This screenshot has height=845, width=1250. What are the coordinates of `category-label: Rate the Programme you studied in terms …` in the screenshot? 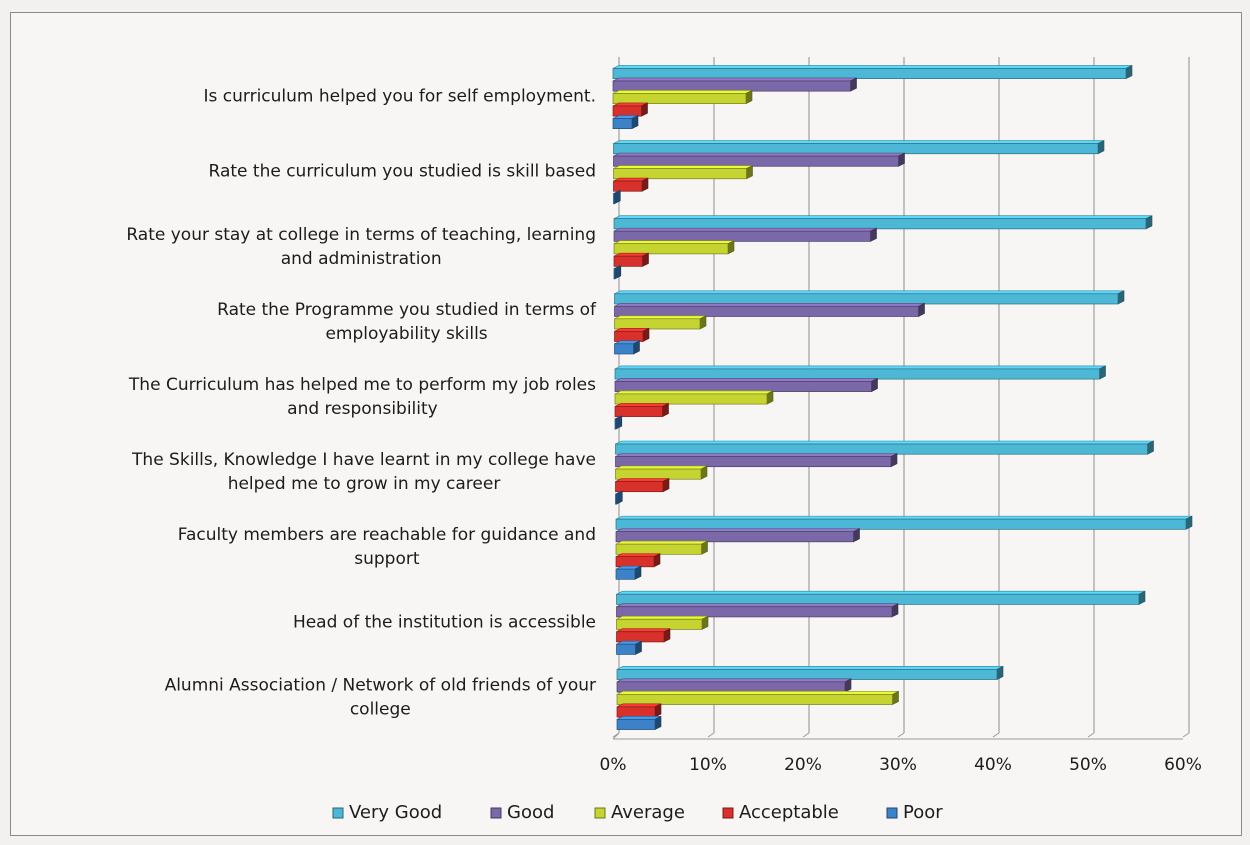 It's located at (407, 322).